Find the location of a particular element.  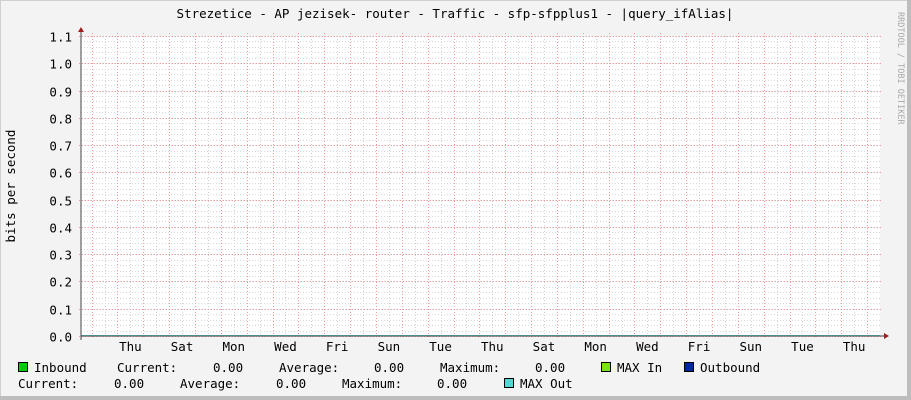

max-in-swatch is located at coordinates (606, 367).